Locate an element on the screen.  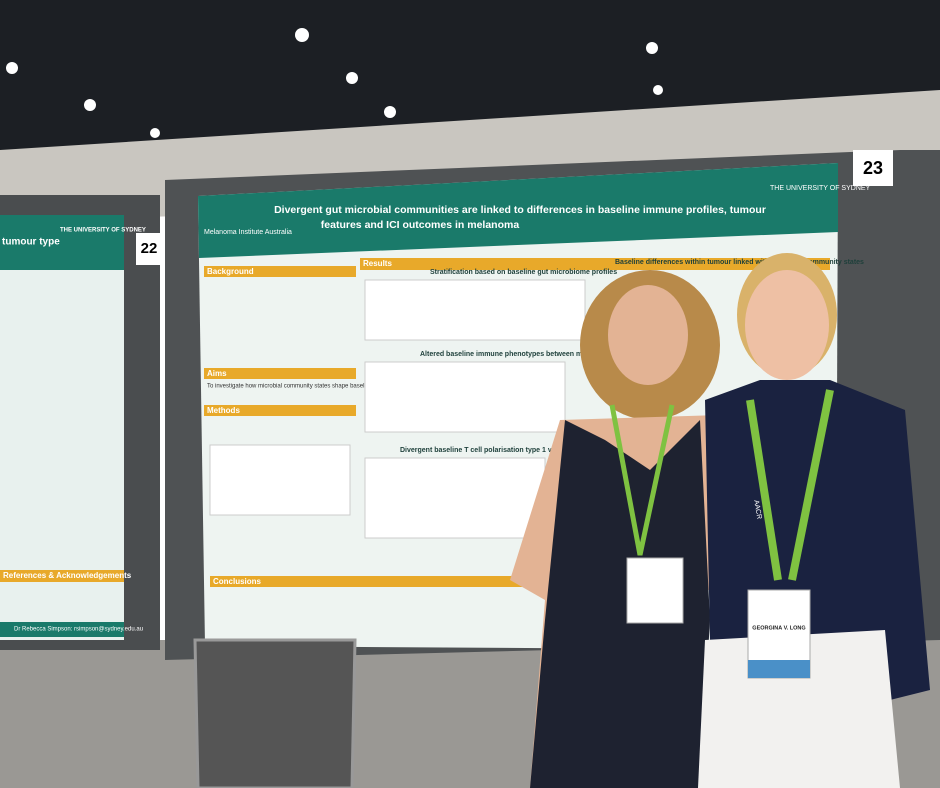
poster is located at coordinates (62, 427).